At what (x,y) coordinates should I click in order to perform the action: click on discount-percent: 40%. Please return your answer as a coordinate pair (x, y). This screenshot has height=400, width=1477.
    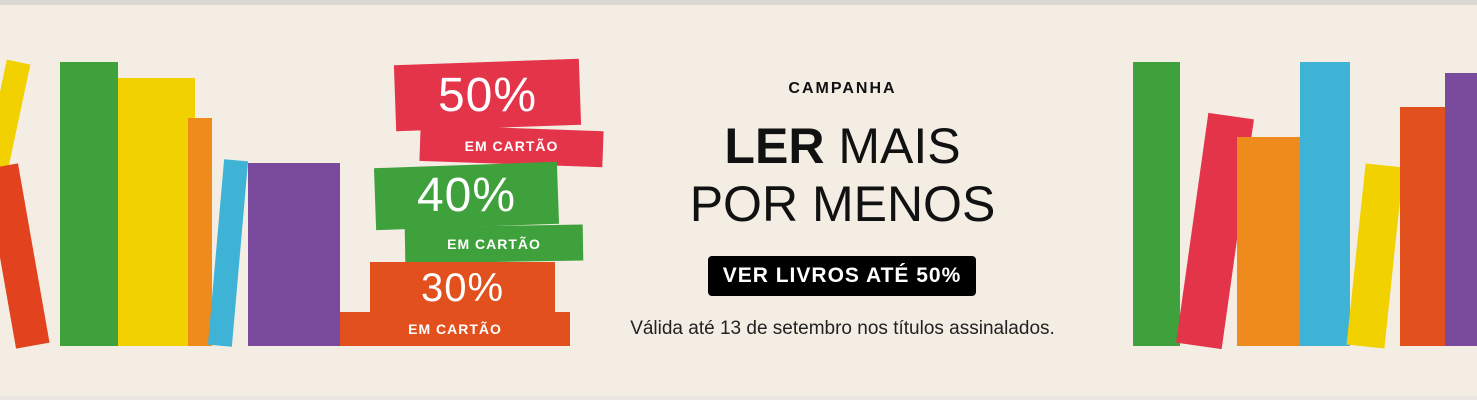
    Looking at the image, I should click on (466, 195).